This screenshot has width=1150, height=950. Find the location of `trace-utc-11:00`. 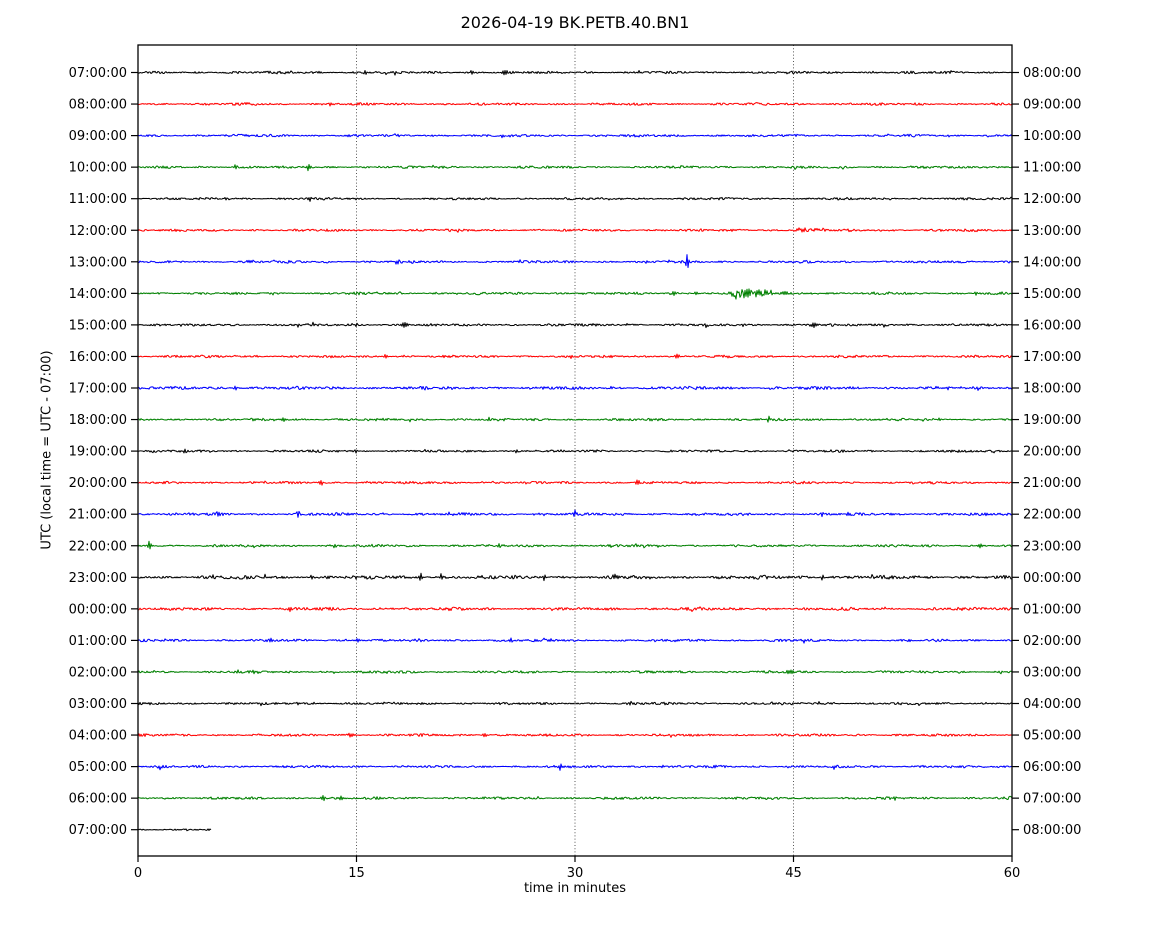

trace-utc-11:00 is located at coordinates (575, 199).